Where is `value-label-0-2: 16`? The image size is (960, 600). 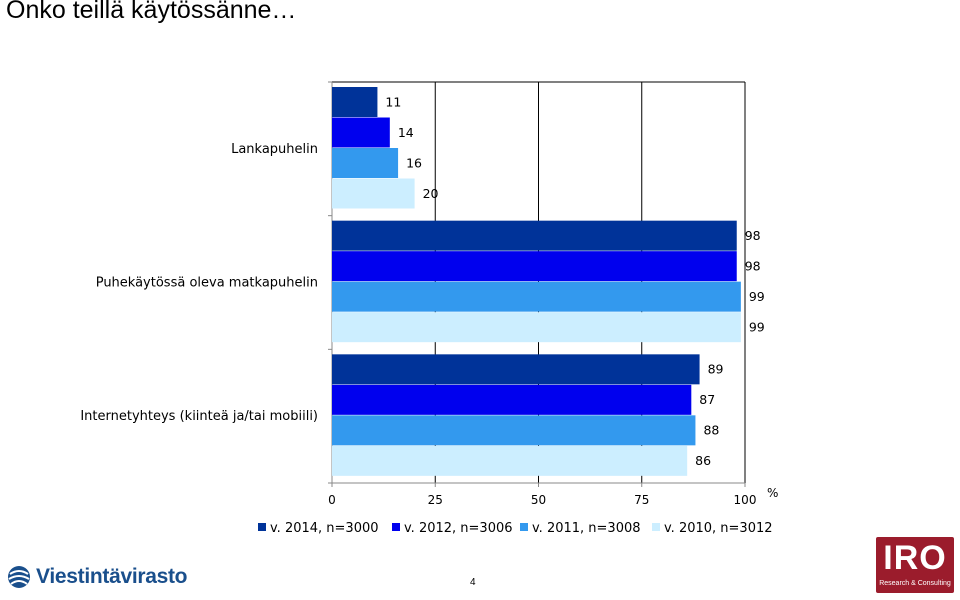
value-label-0-2: 16 is located at coordinates (414, 162).